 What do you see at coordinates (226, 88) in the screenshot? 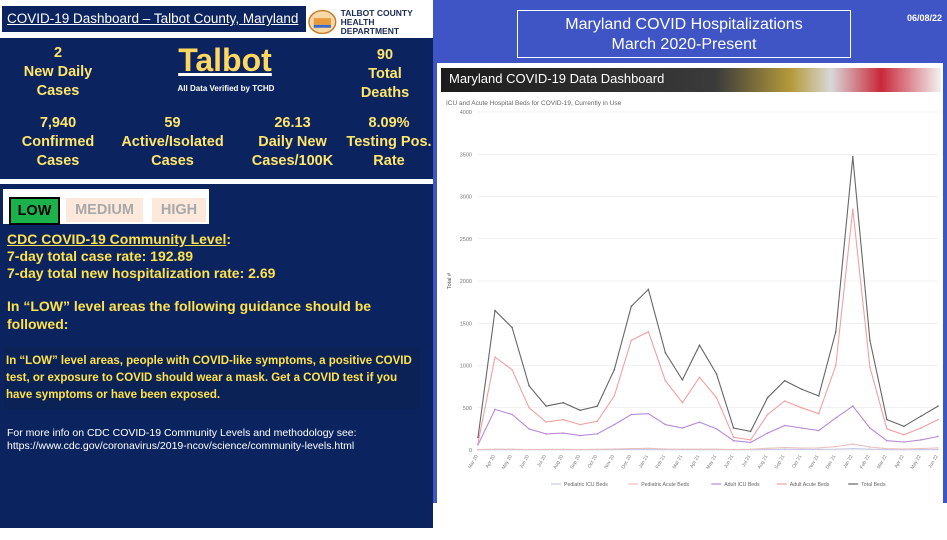
I see `verified-note: All Data Verified by TCHD` at bounding box center [226, 88].